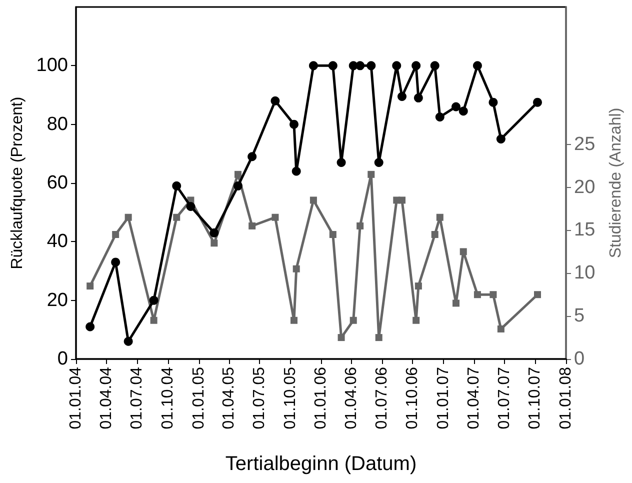  Describe the element at coordinates (321, 398) in the screenshot. I see `x-tick-label: 01.01.06` at that location.